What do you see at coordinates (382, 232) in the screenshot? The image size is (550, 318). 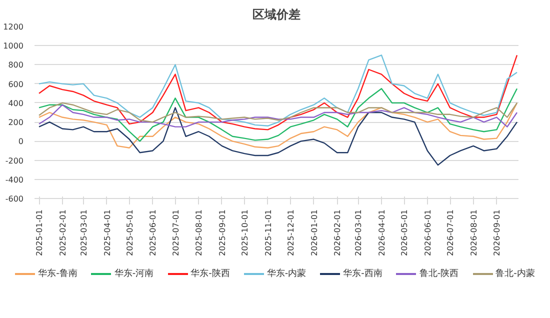 I see `x-tick-label: 2026-04-01` at bounding box center [382, 232].